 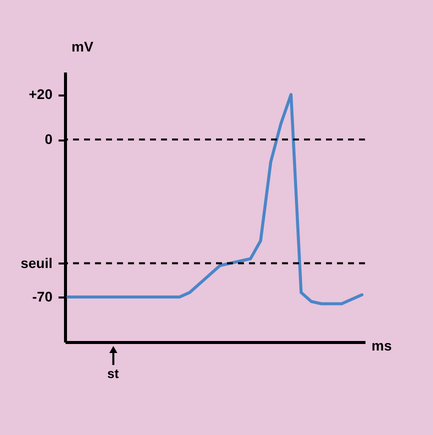 I want to click on y-tick-label: -70, so click(x=42, y=296).